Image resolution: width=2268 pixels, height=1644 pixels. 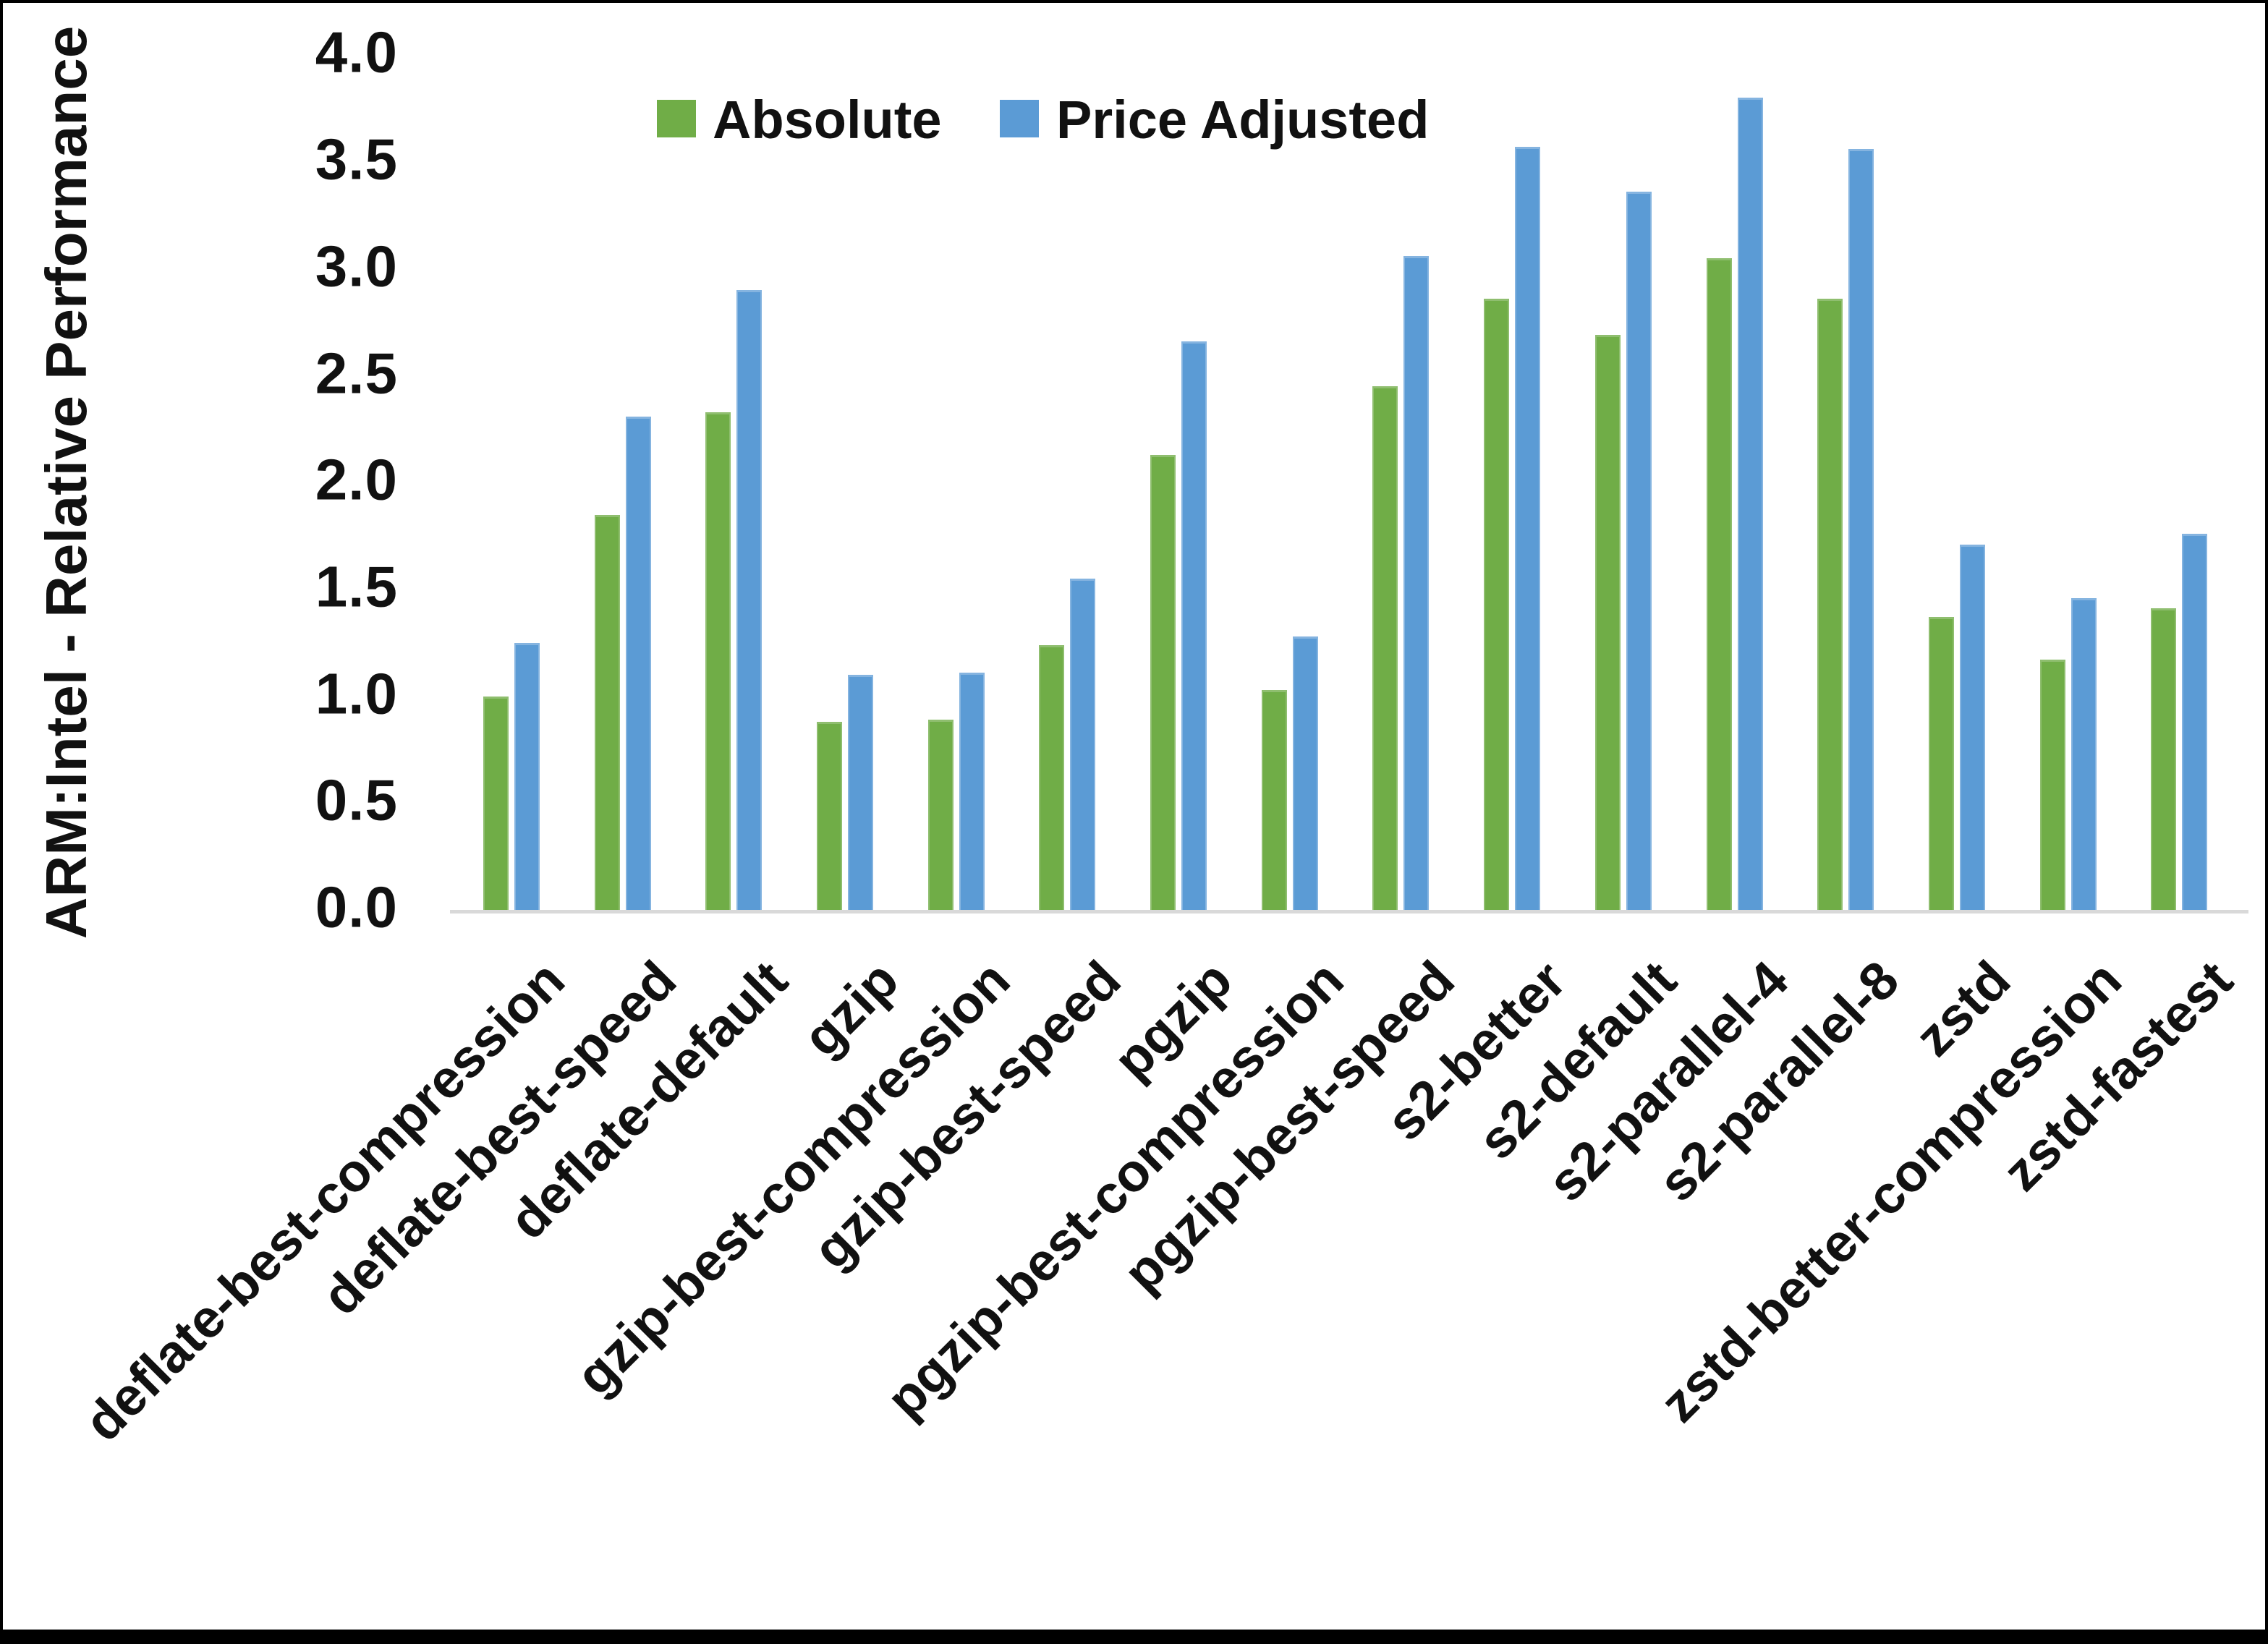 I want to click on bar-price-adjusted-gzip-best-compression, so click(x=972, y=791).